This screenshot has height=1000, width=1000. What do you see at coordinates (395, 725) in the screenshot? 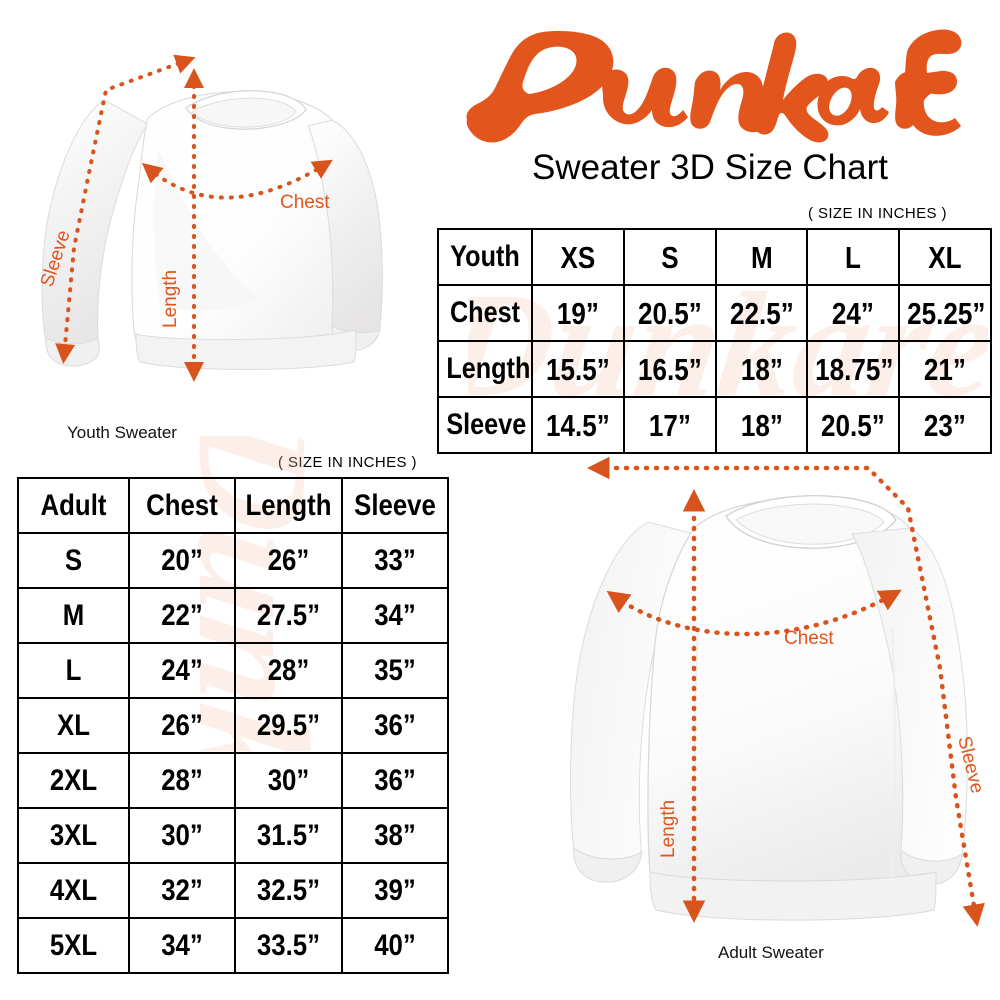
I see `adult-cell-3-2: 36”` at bounding box center [395, 725].